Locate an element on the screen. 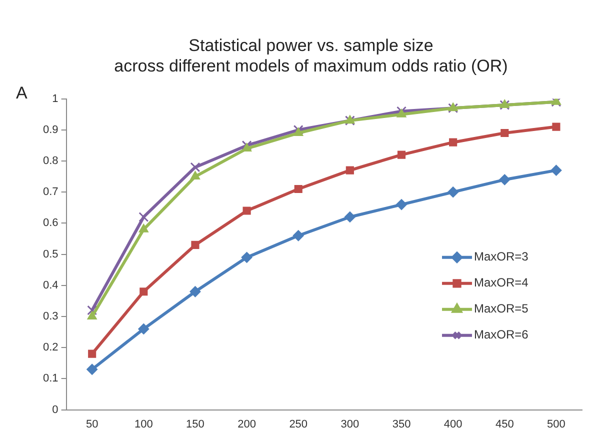 Image resolution: width=592 pixels, height=438 pixels. x-tick-label: 400 is located at coordinates (453, 424).